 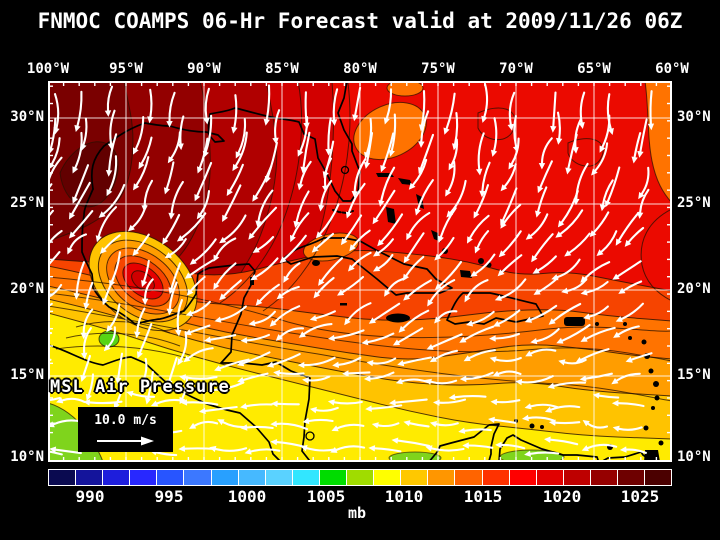 What do you see at coordinates (247, 496) in the screenshot?
I see `colorbar-tick-label: 1000` at bounding box center [247, 496].